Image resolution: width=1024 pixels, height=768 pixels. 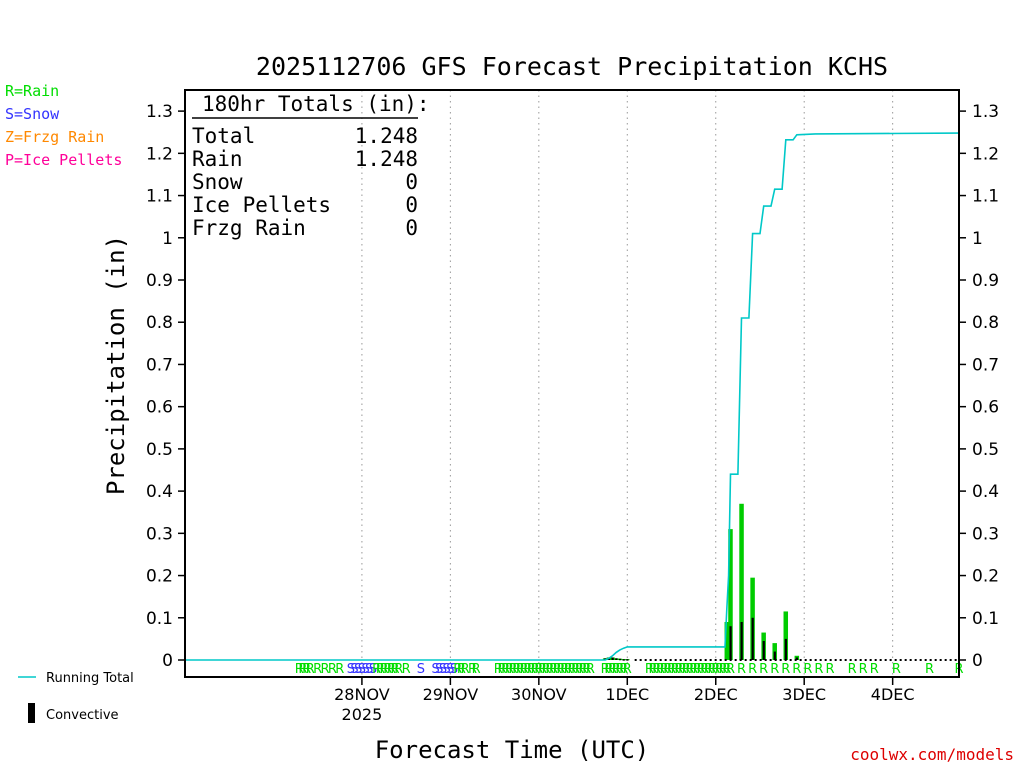 What do you see at coordinates (217, 182) in the screenshot?
I see `totals-row-label: Snow` at bounding box center [217, 182].